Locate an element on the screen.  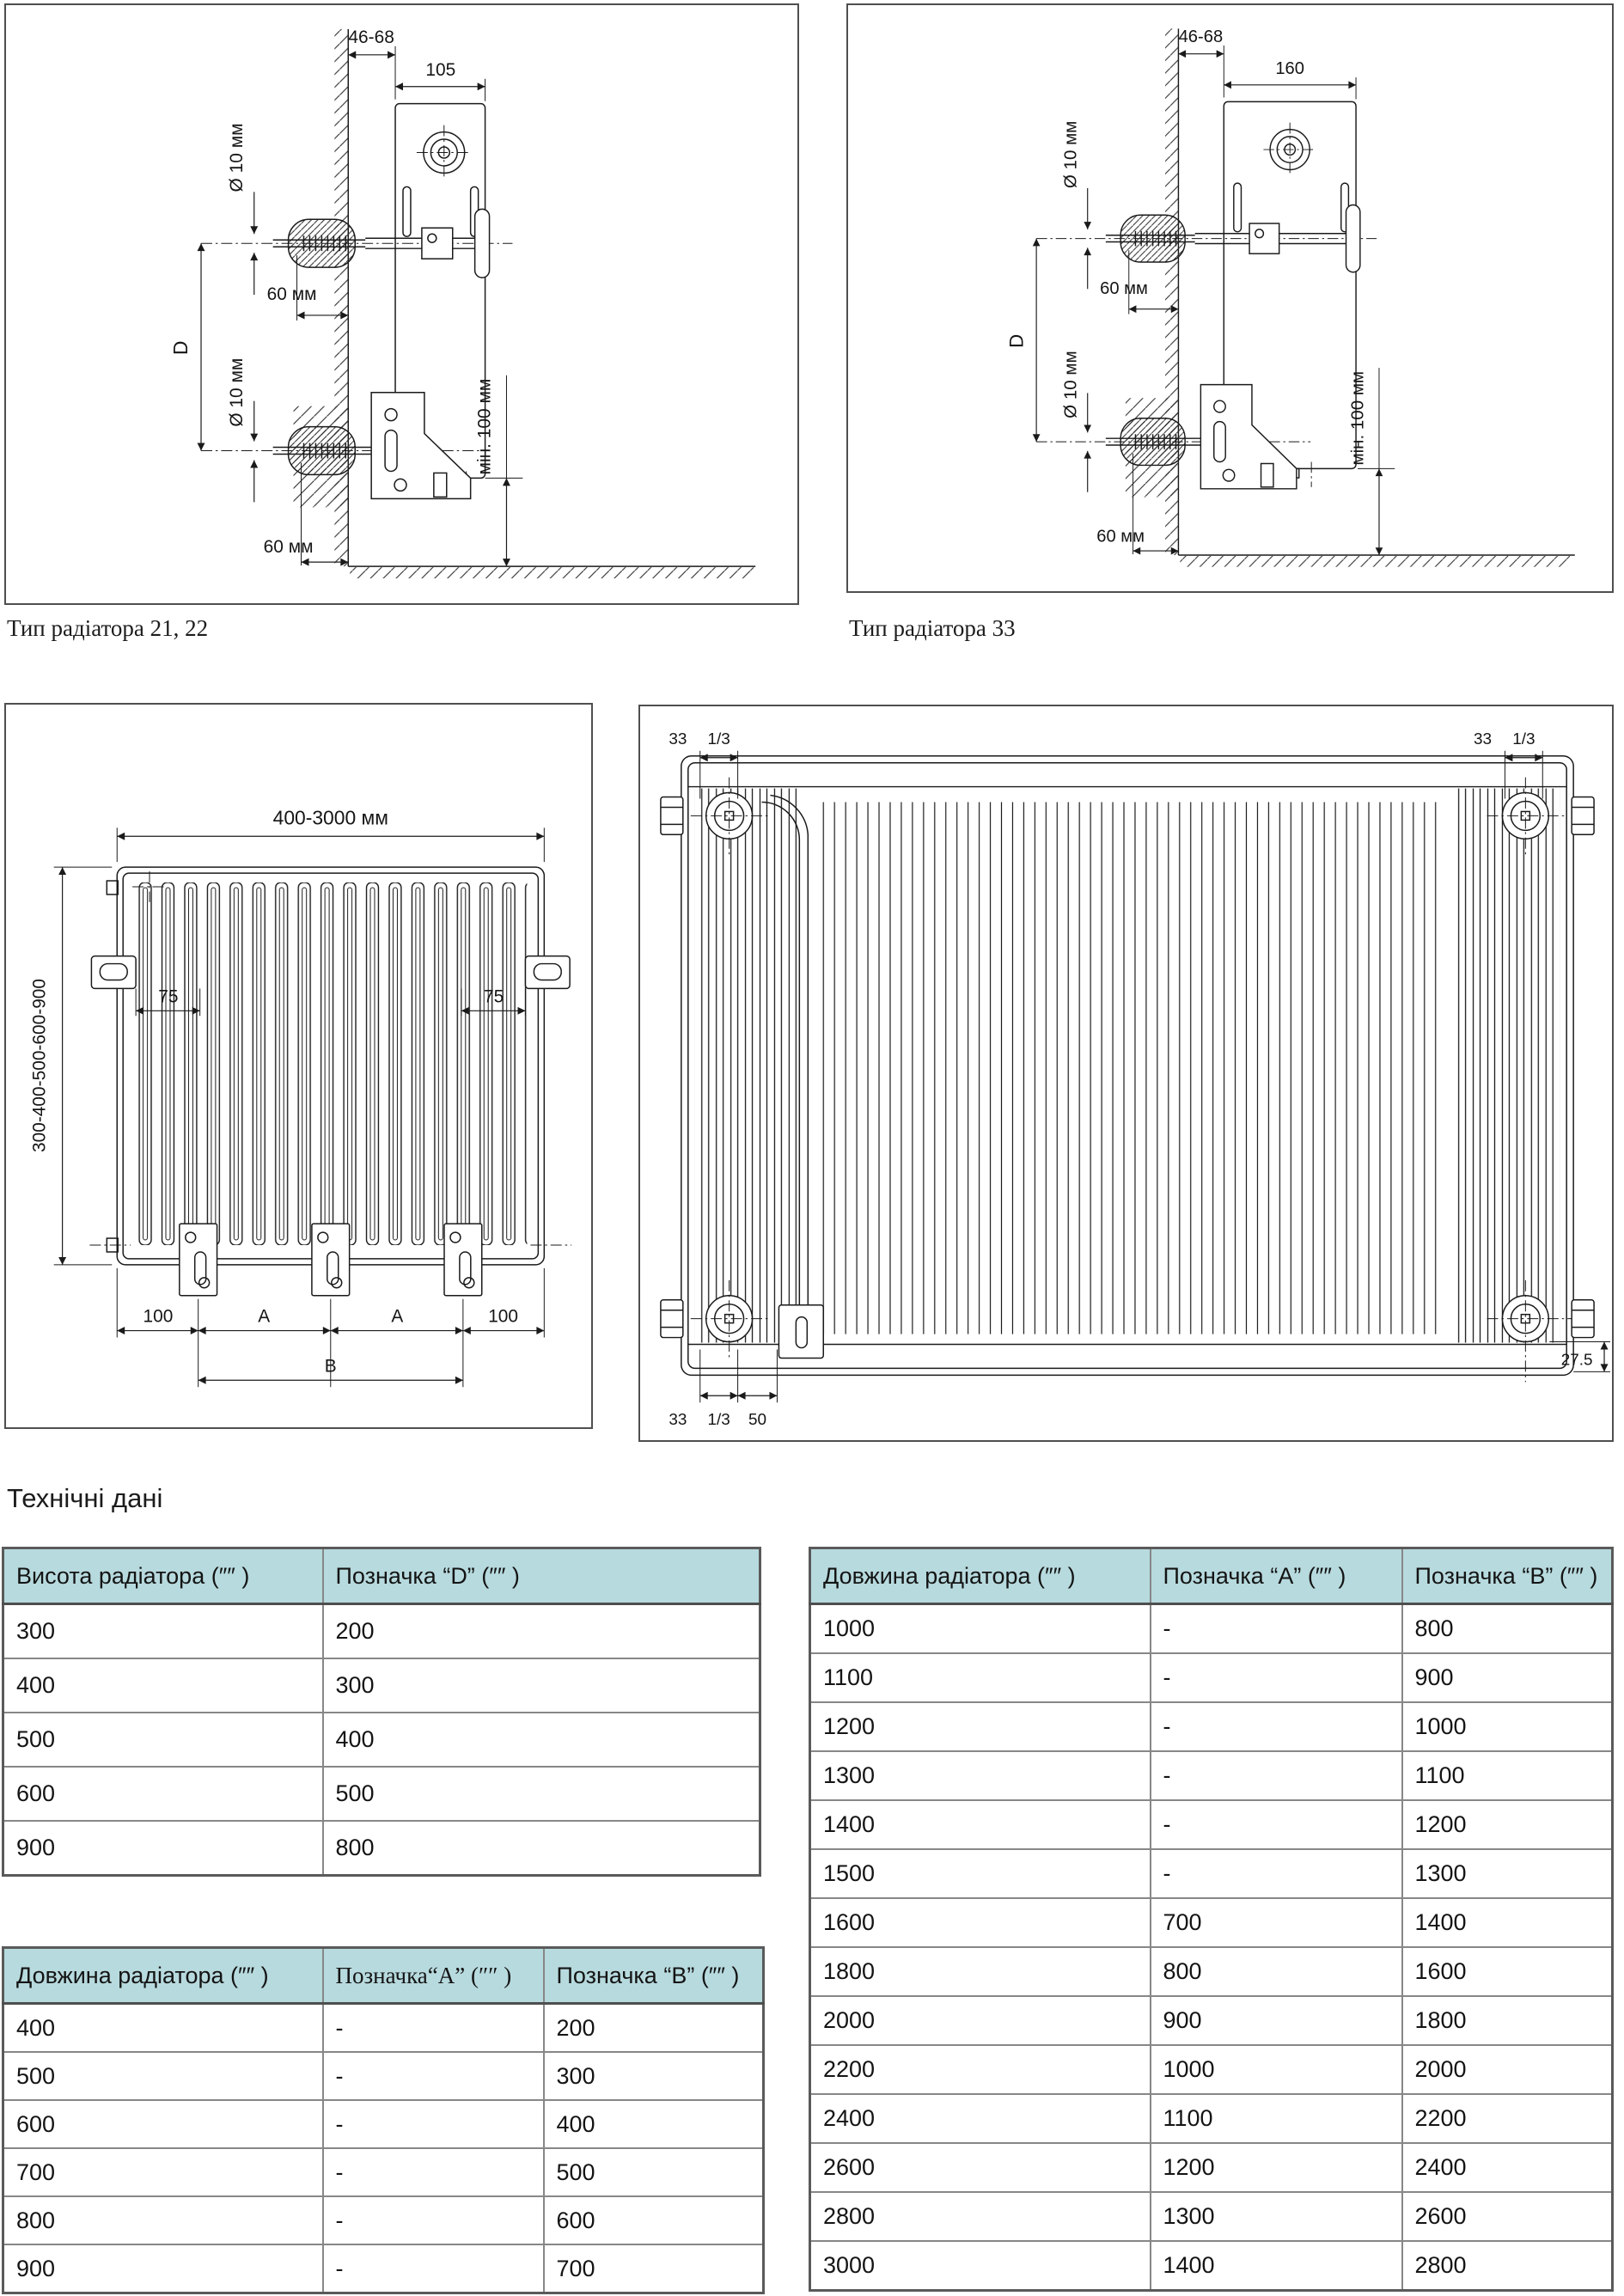
dim-hole-bottom: Ø 10 мм is located at coordinates (237, 392).